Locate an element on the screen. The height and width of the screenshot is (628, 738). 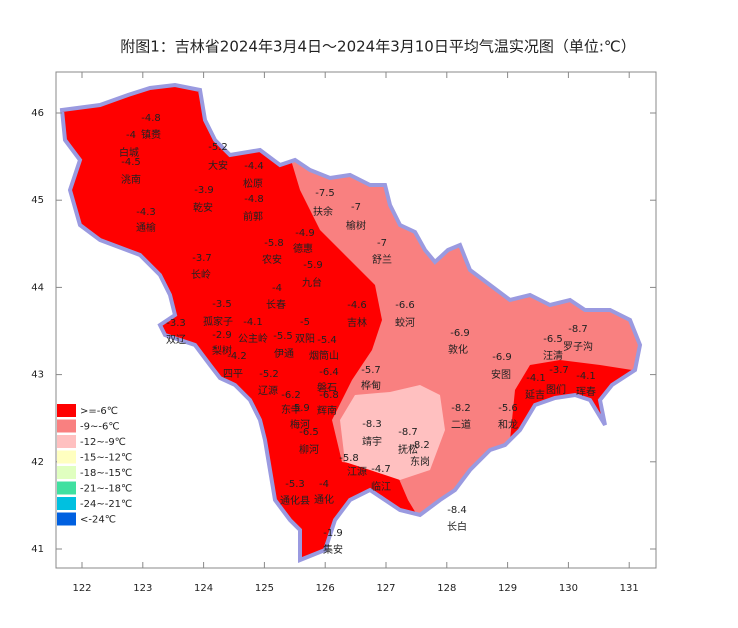
station-value: -8.3 is located at coordinates (372, 424).